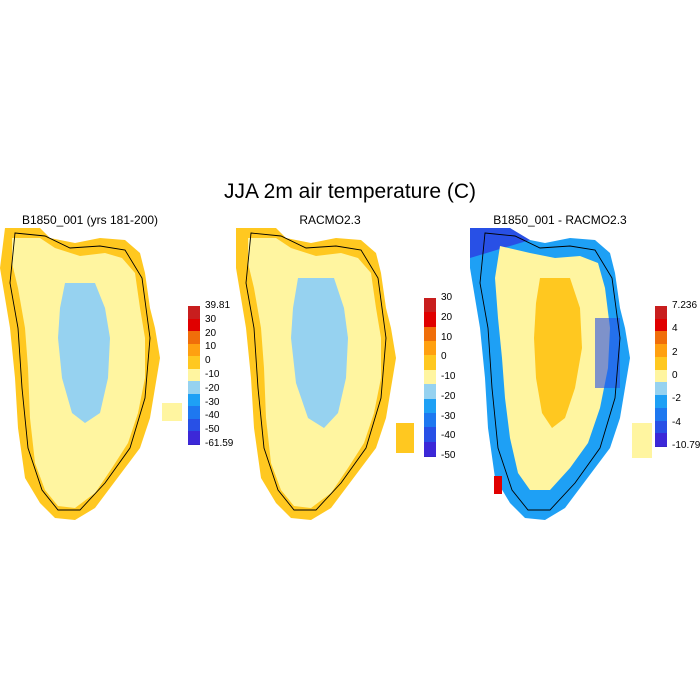 The width and height of the screenshot is (700, 700). I want to click on colorbar-tick-label: -10.791, so click(686, 445).